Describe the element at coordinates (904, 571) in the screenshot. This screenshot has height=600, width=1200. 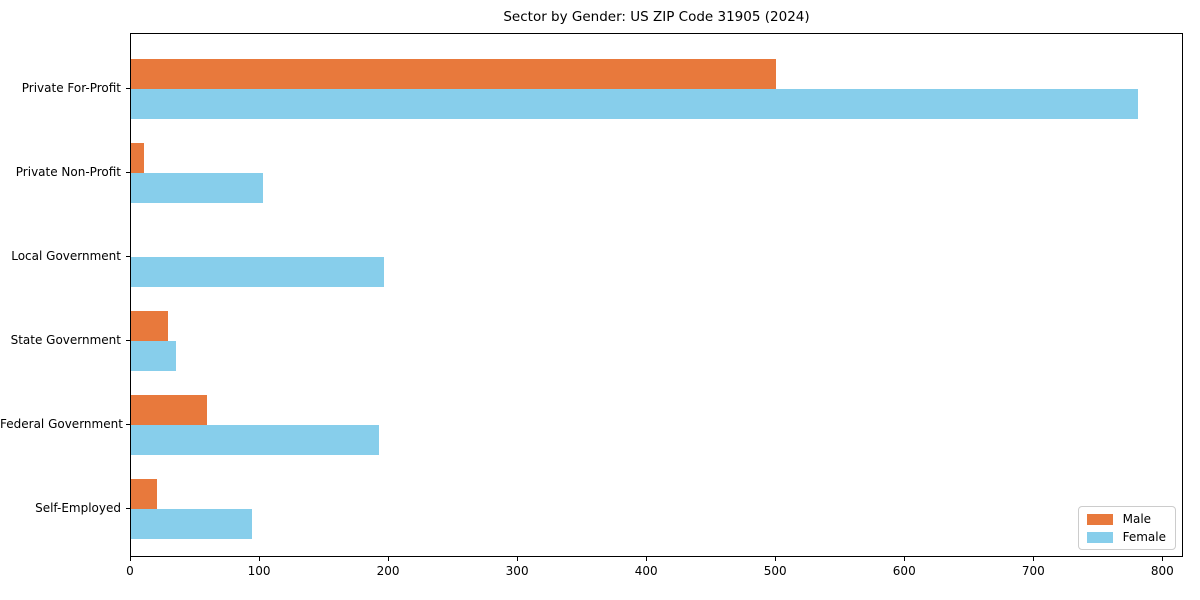
I see `x-tick-label-600: 600` at that location.